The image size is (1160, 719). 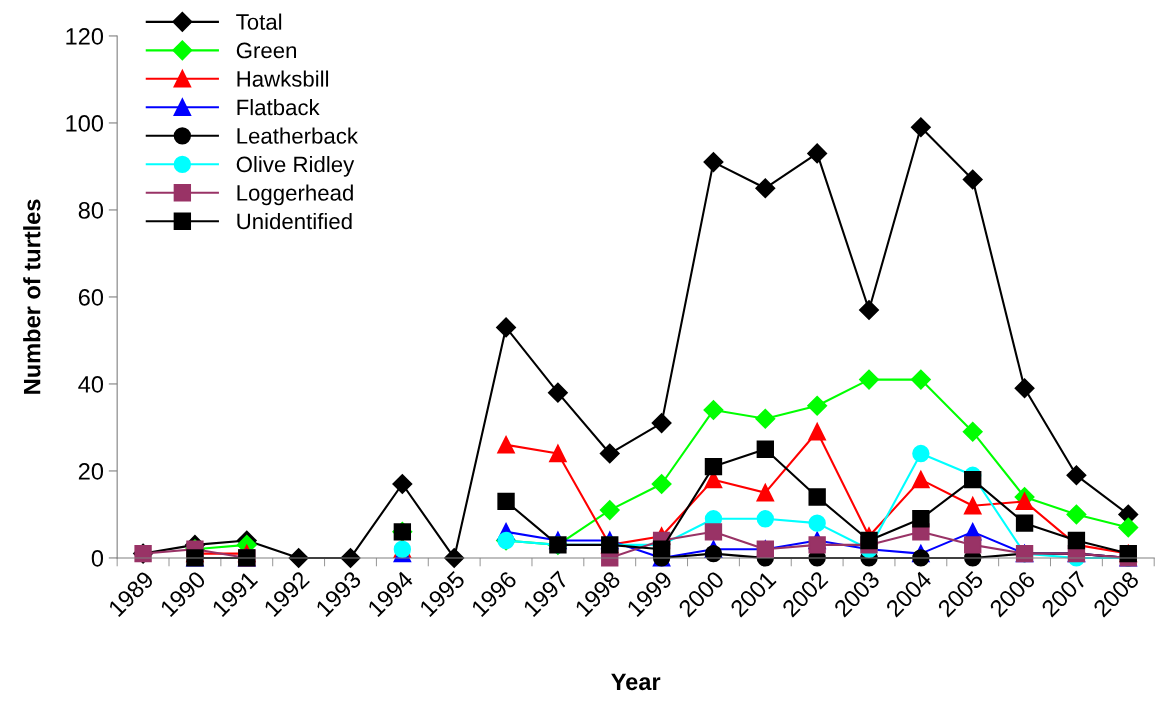 I want to click on legend-label: Olive Ridley, so click(x=295, y=166).